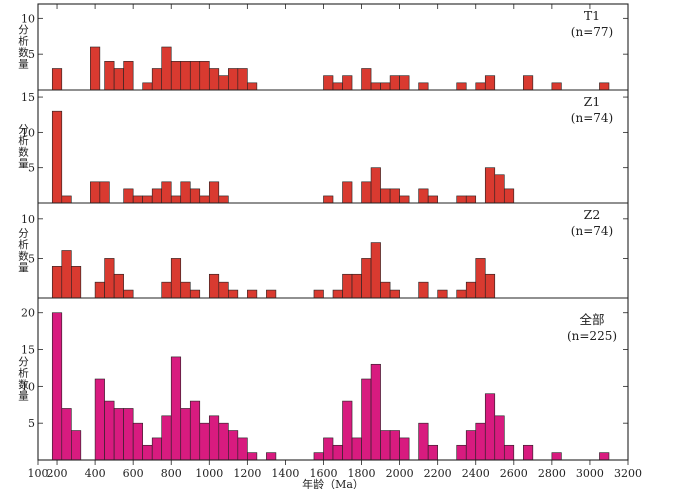 The image size is (700, 489). Describe the element at coordinates (400, 473) in the screenshot. I see `x-tick-label: 2000` at that location.